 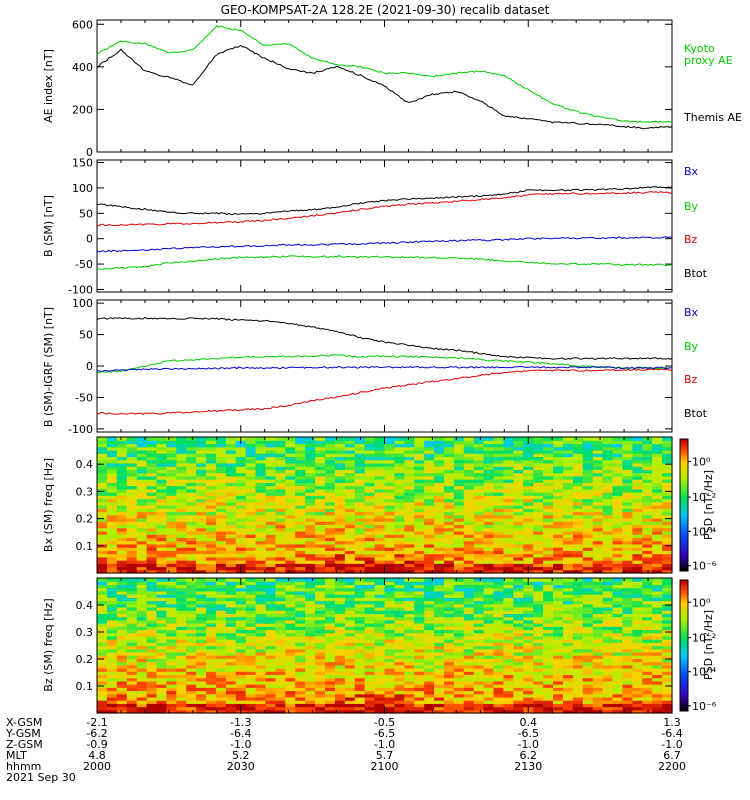 I want to click on legend-bigrf-by: By, so click(x=691, y=346).